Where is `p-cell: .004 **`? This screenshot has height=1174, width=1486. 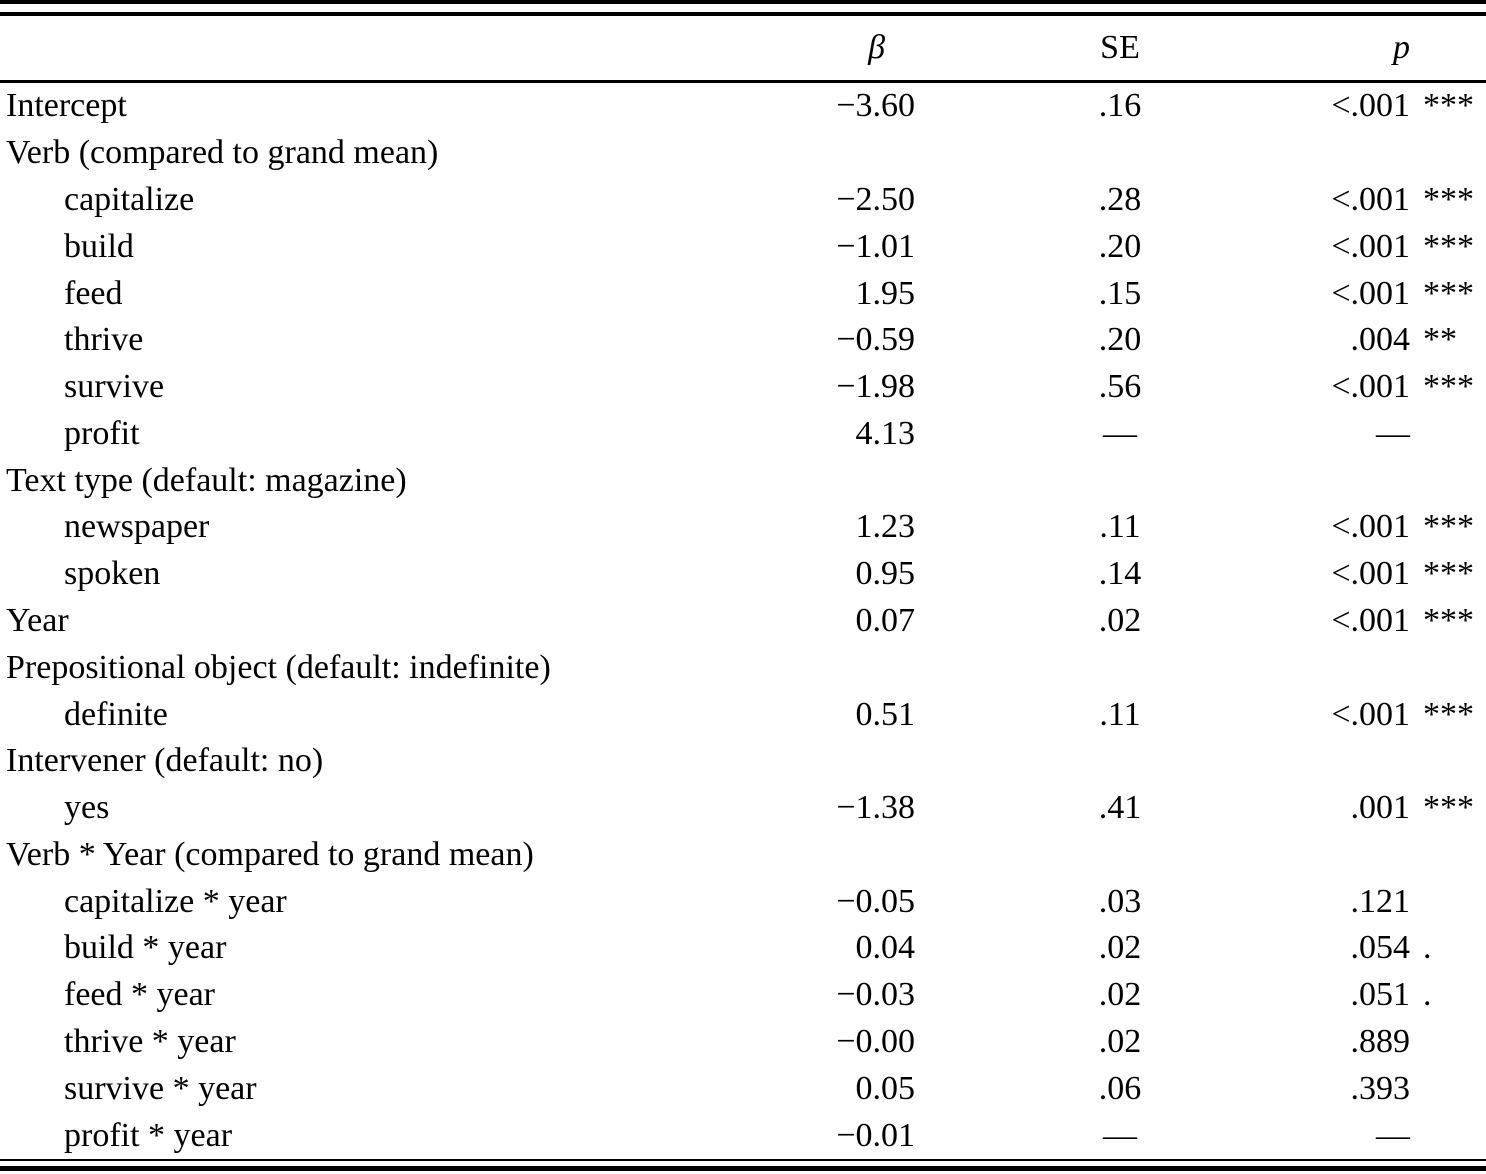
p-cell: .004 ** is located at coordinates (1360, 340).